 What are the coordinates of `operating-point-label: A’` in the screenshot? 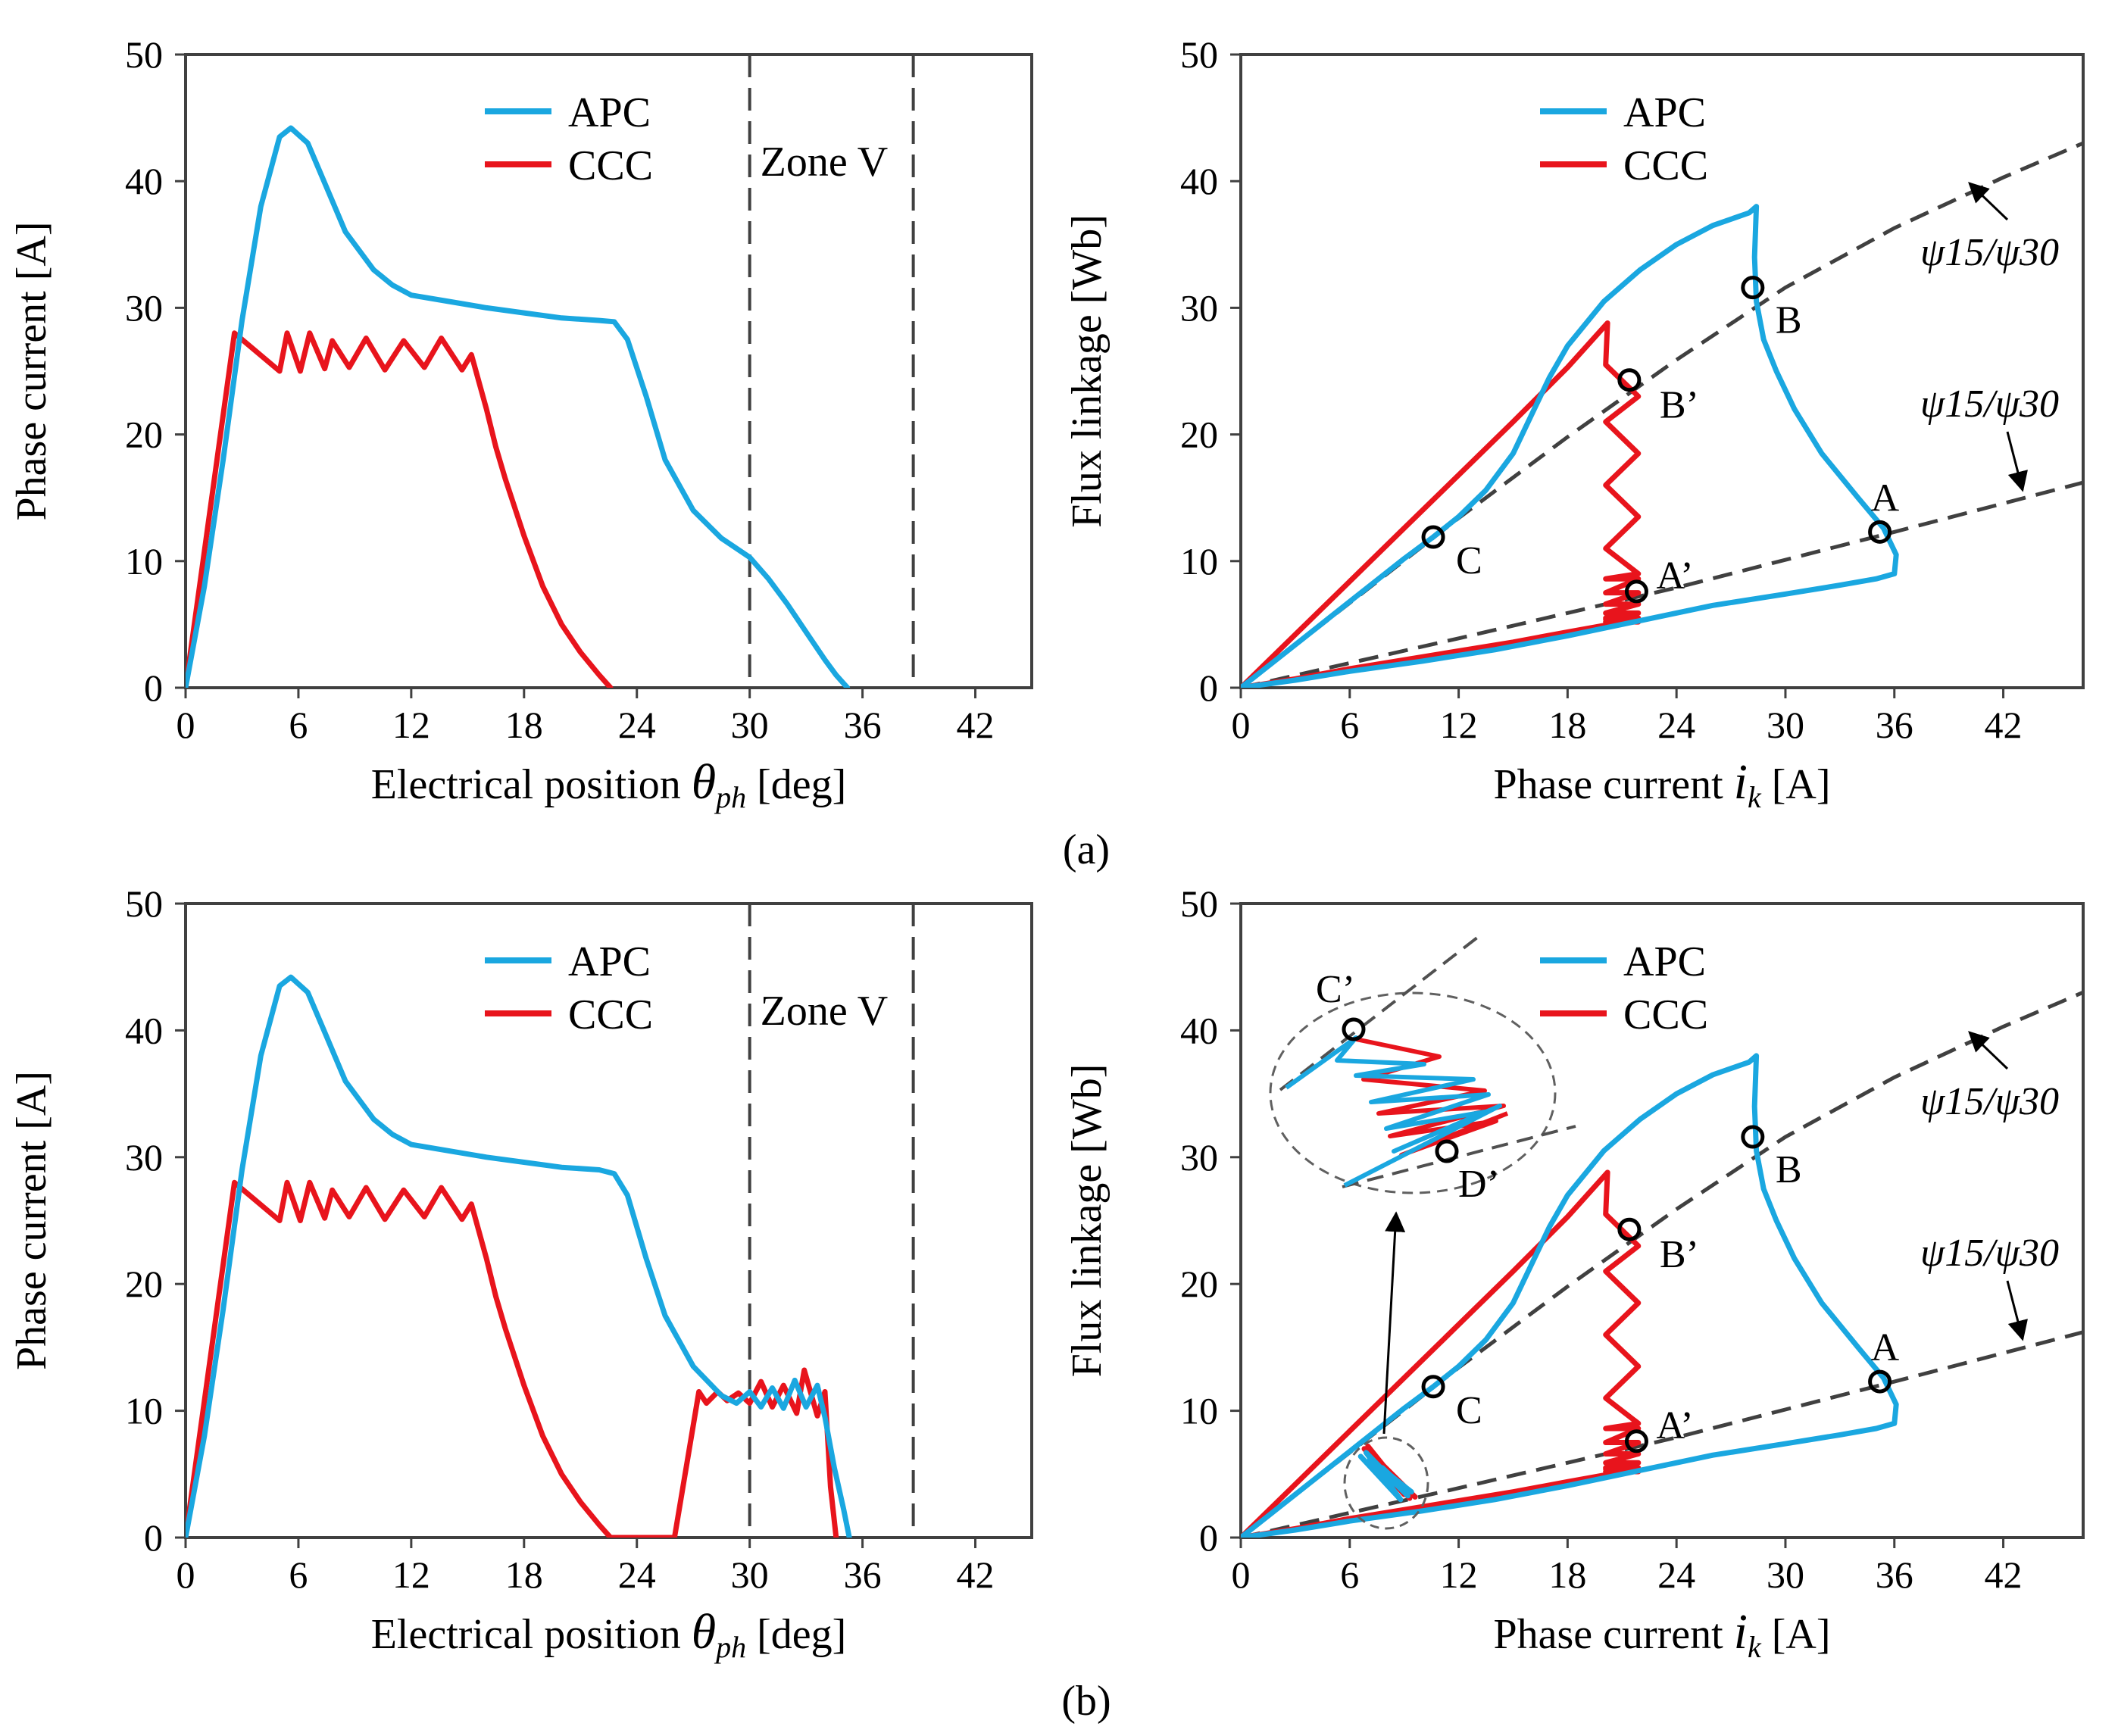 It's located at (1674, 576).